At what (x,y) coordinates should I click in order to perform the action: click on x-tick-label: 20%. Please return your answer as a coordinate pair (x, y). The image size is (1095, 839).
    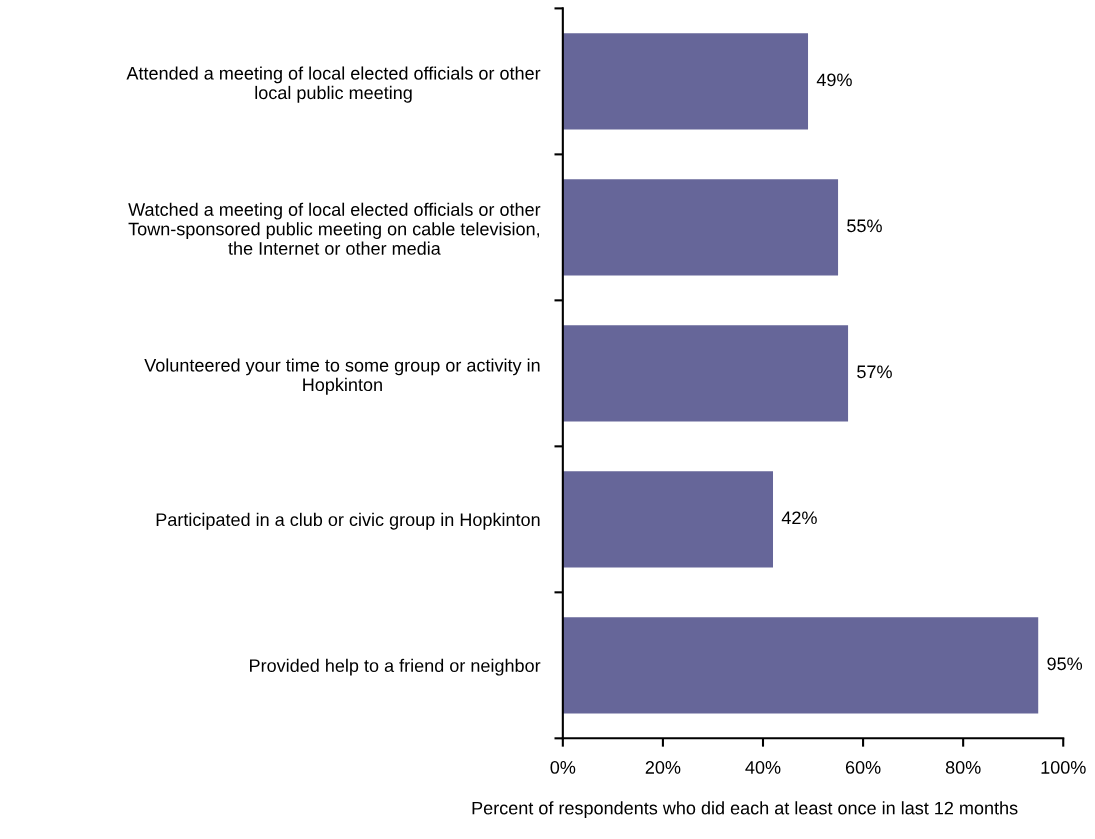
    Looking at the image, I should click on (663, 767).